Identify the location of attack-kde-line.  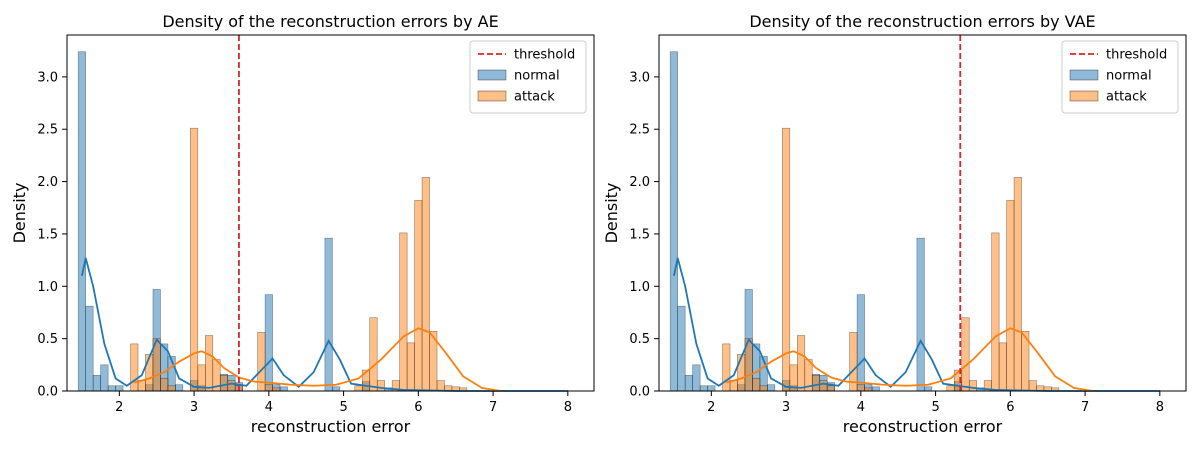
(909, 359).